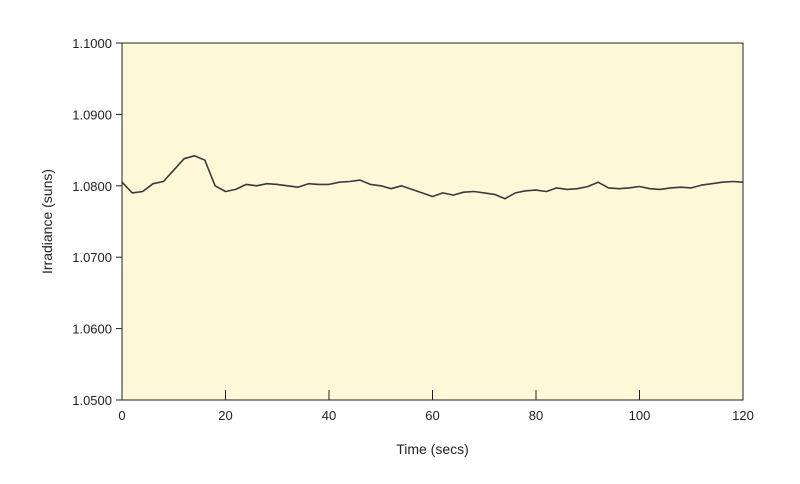 This screenshot has width=800, height=484. Describe the element at coordinates (536, 415) in the screenshot. I see `x-tick-label: 80` at that location.